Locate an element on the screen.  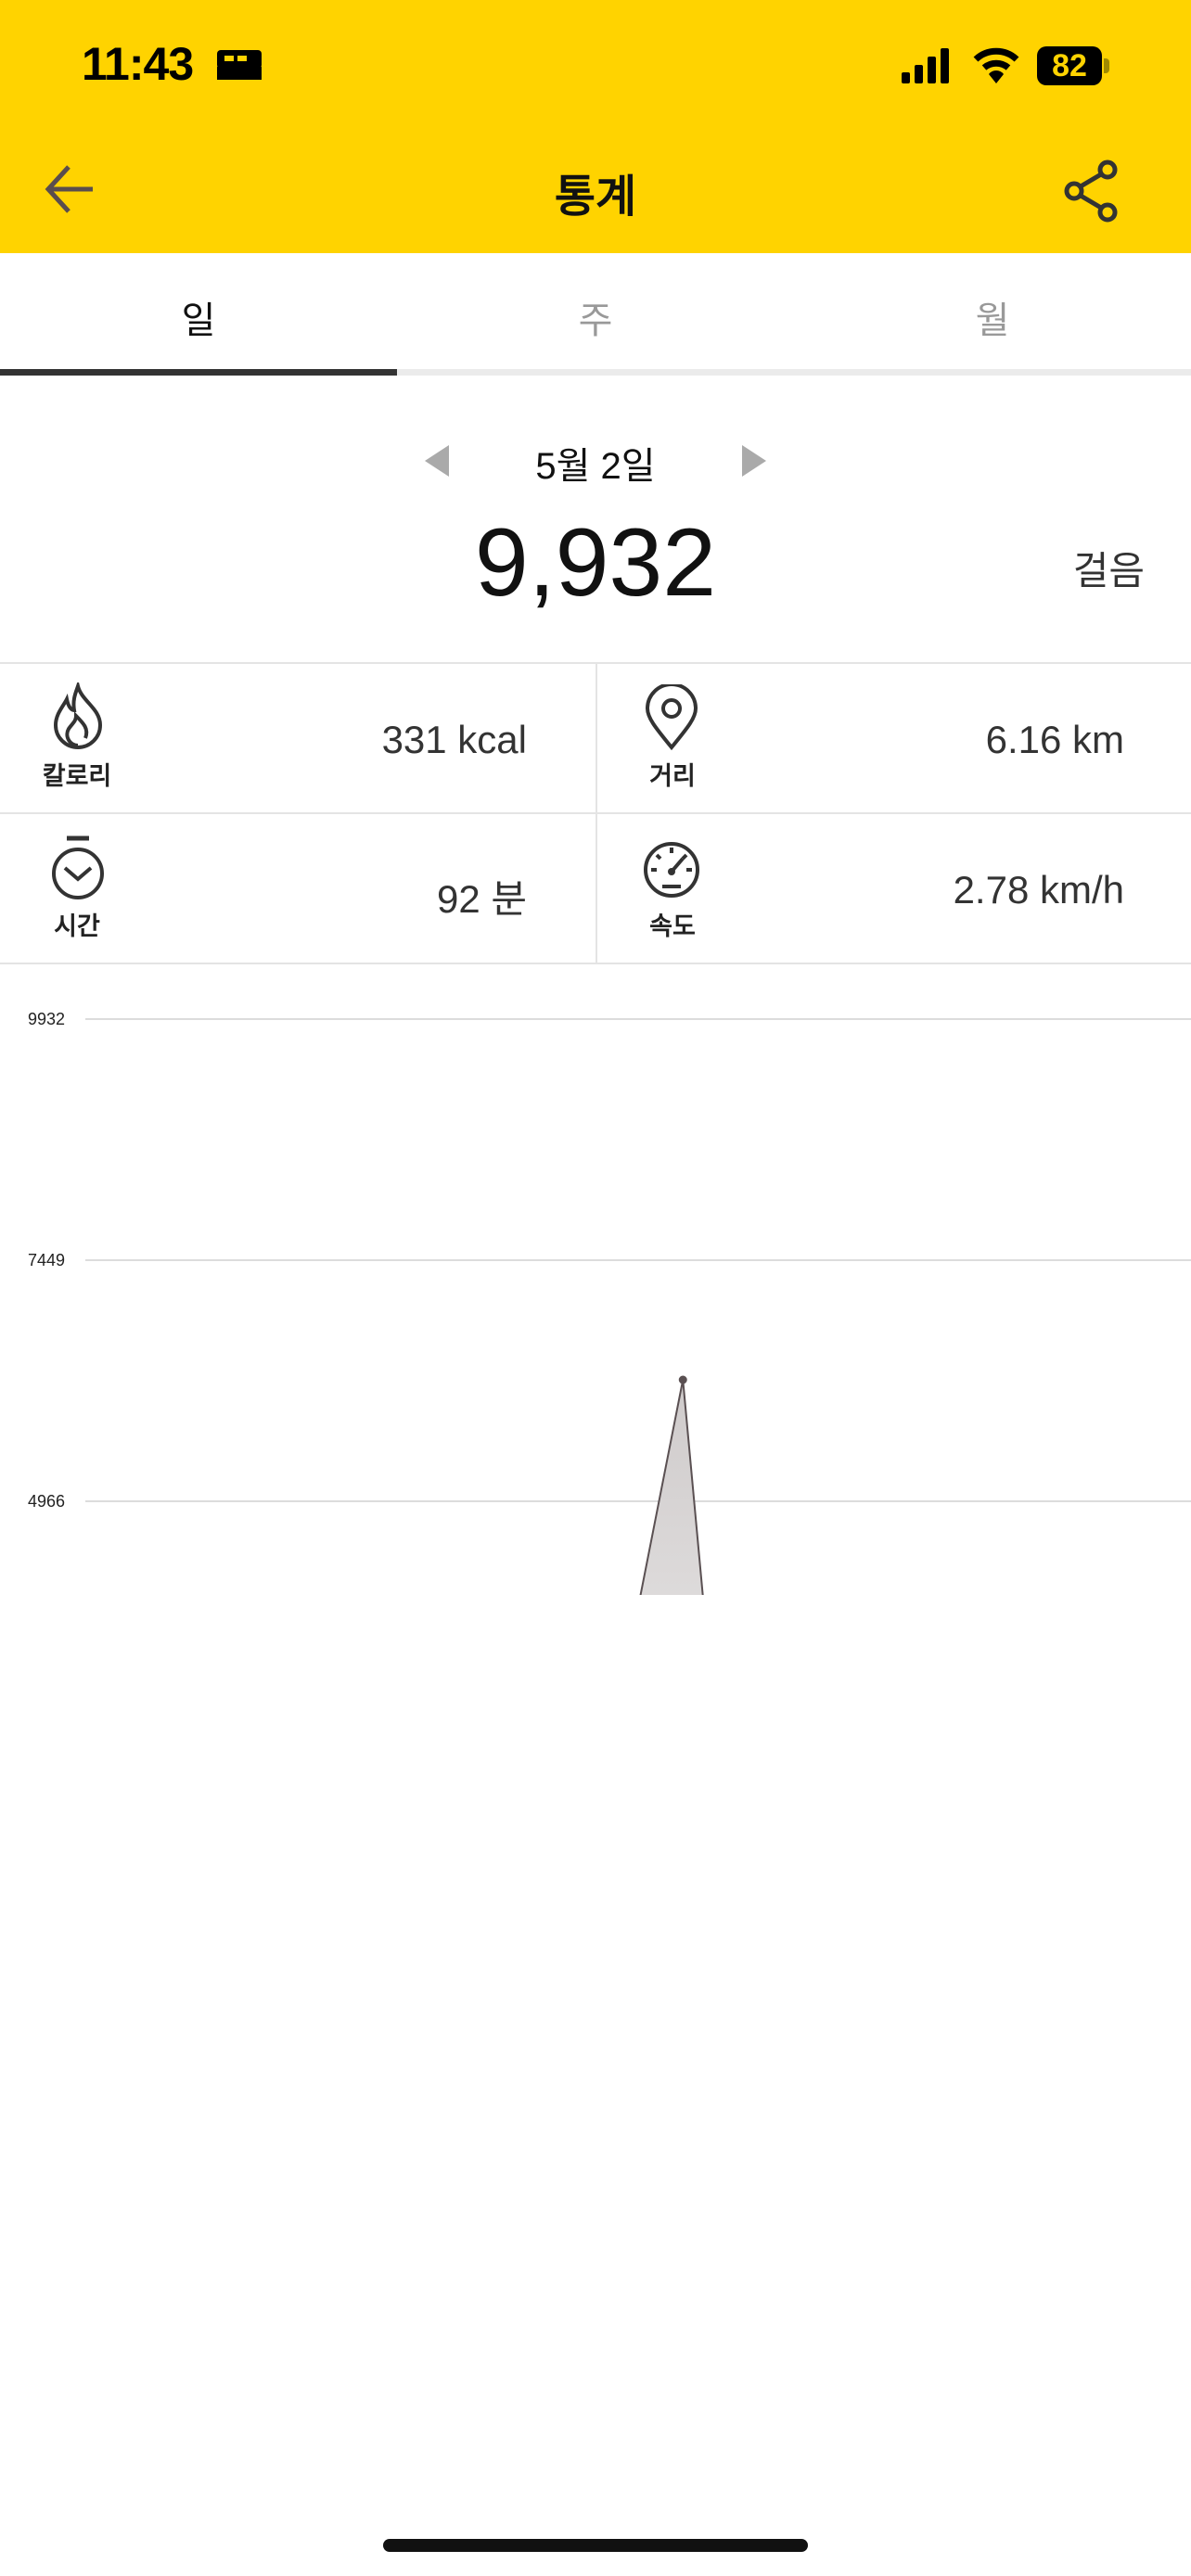
tab-day: 일 is located at coordinates (198, 321).